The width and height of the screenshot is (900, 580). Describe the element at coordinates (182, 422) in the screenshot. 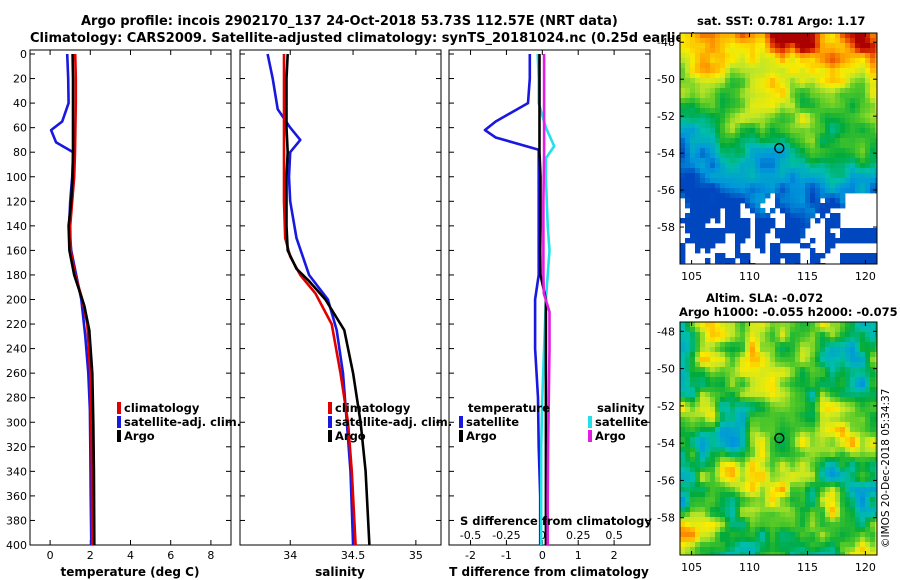

I see `legend-label-satellite: satellite-adj. clim.` at that location.